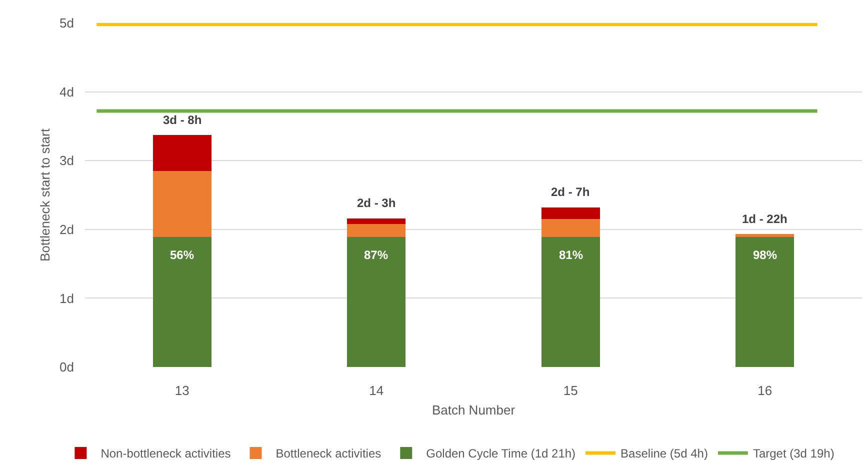 The image size is (866, 475). I want to click on annotation: 87%, so click(376, 255).